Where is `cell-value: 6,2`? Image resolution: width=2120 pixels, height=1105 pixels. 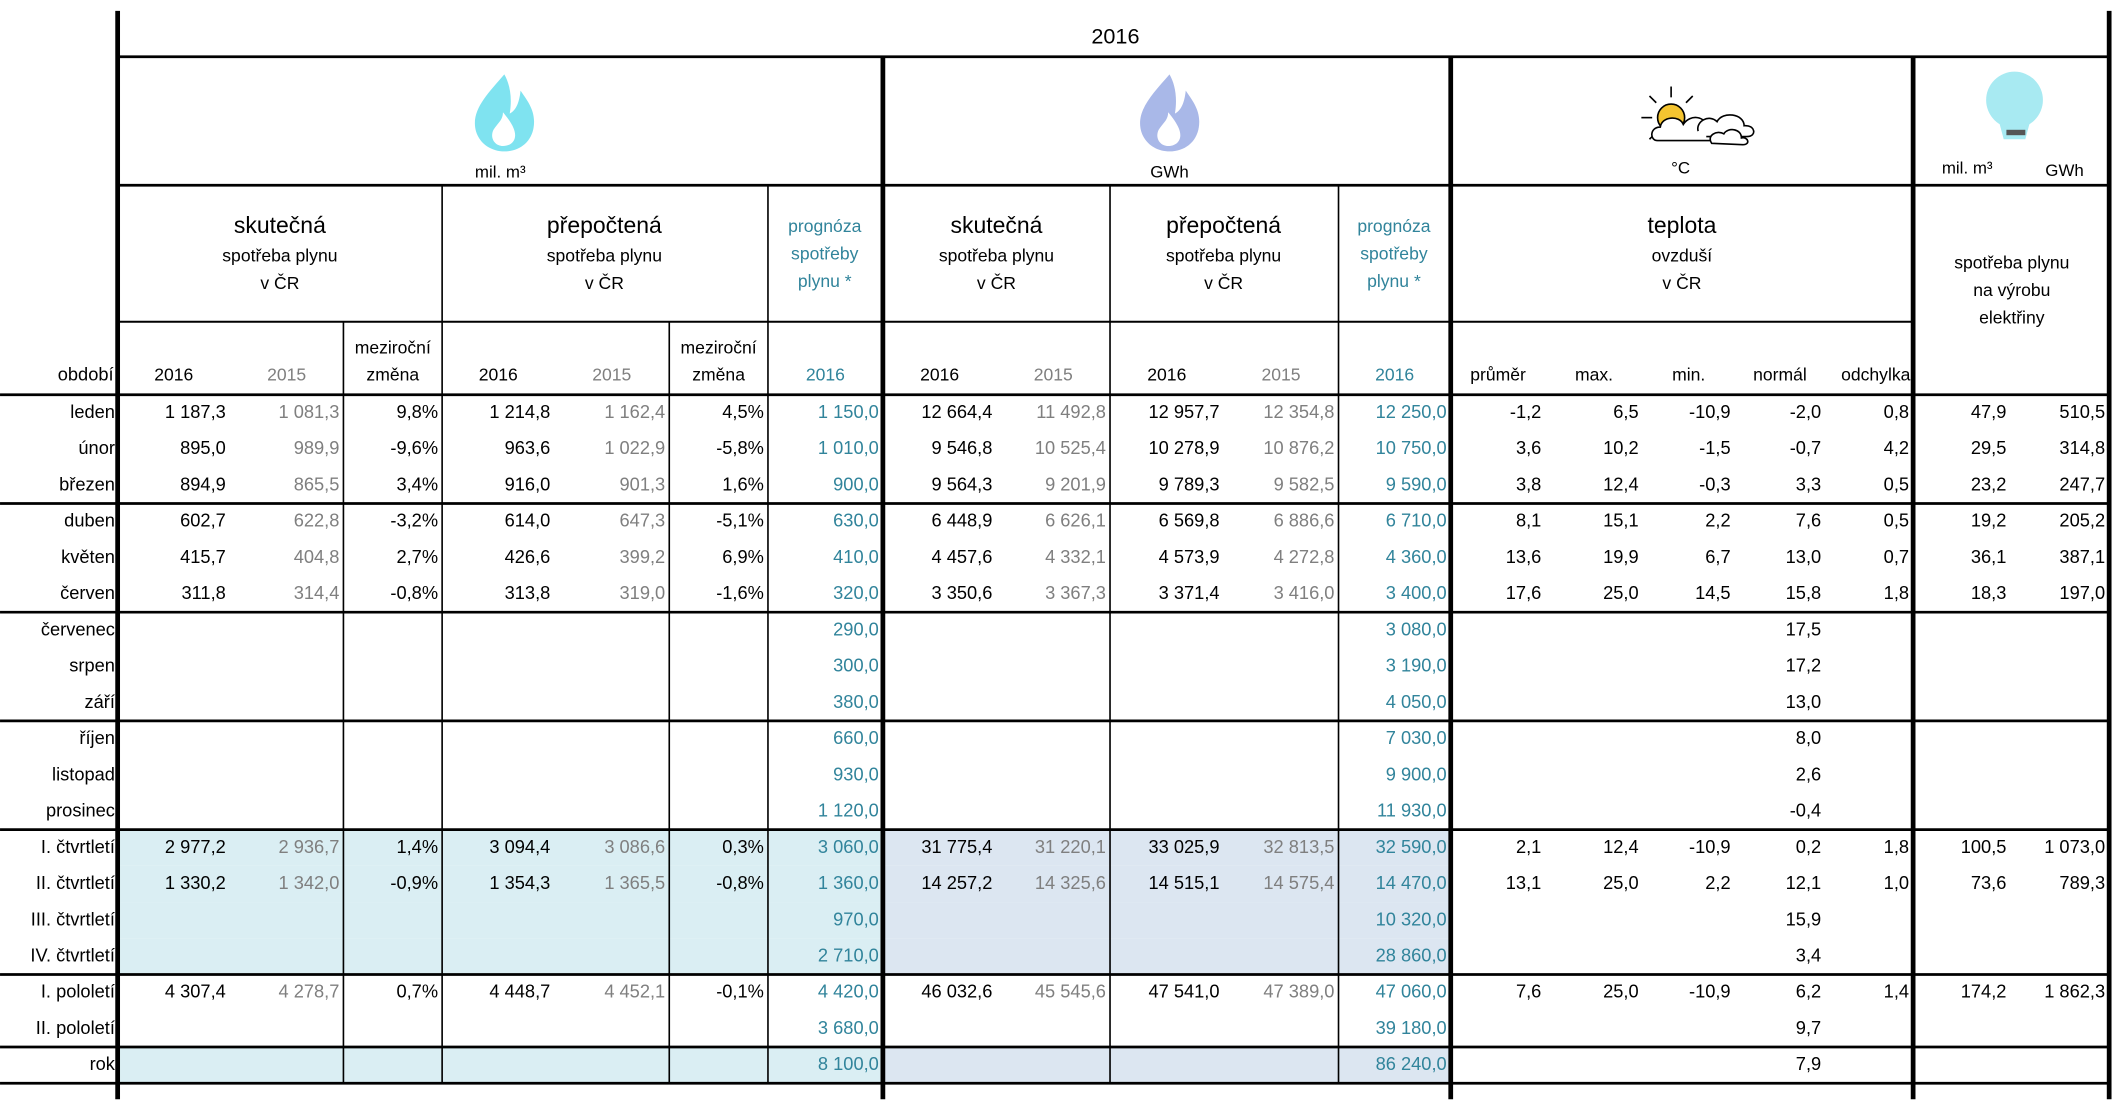 cell-value: 6,2 is located at coordinates (1808, 991).